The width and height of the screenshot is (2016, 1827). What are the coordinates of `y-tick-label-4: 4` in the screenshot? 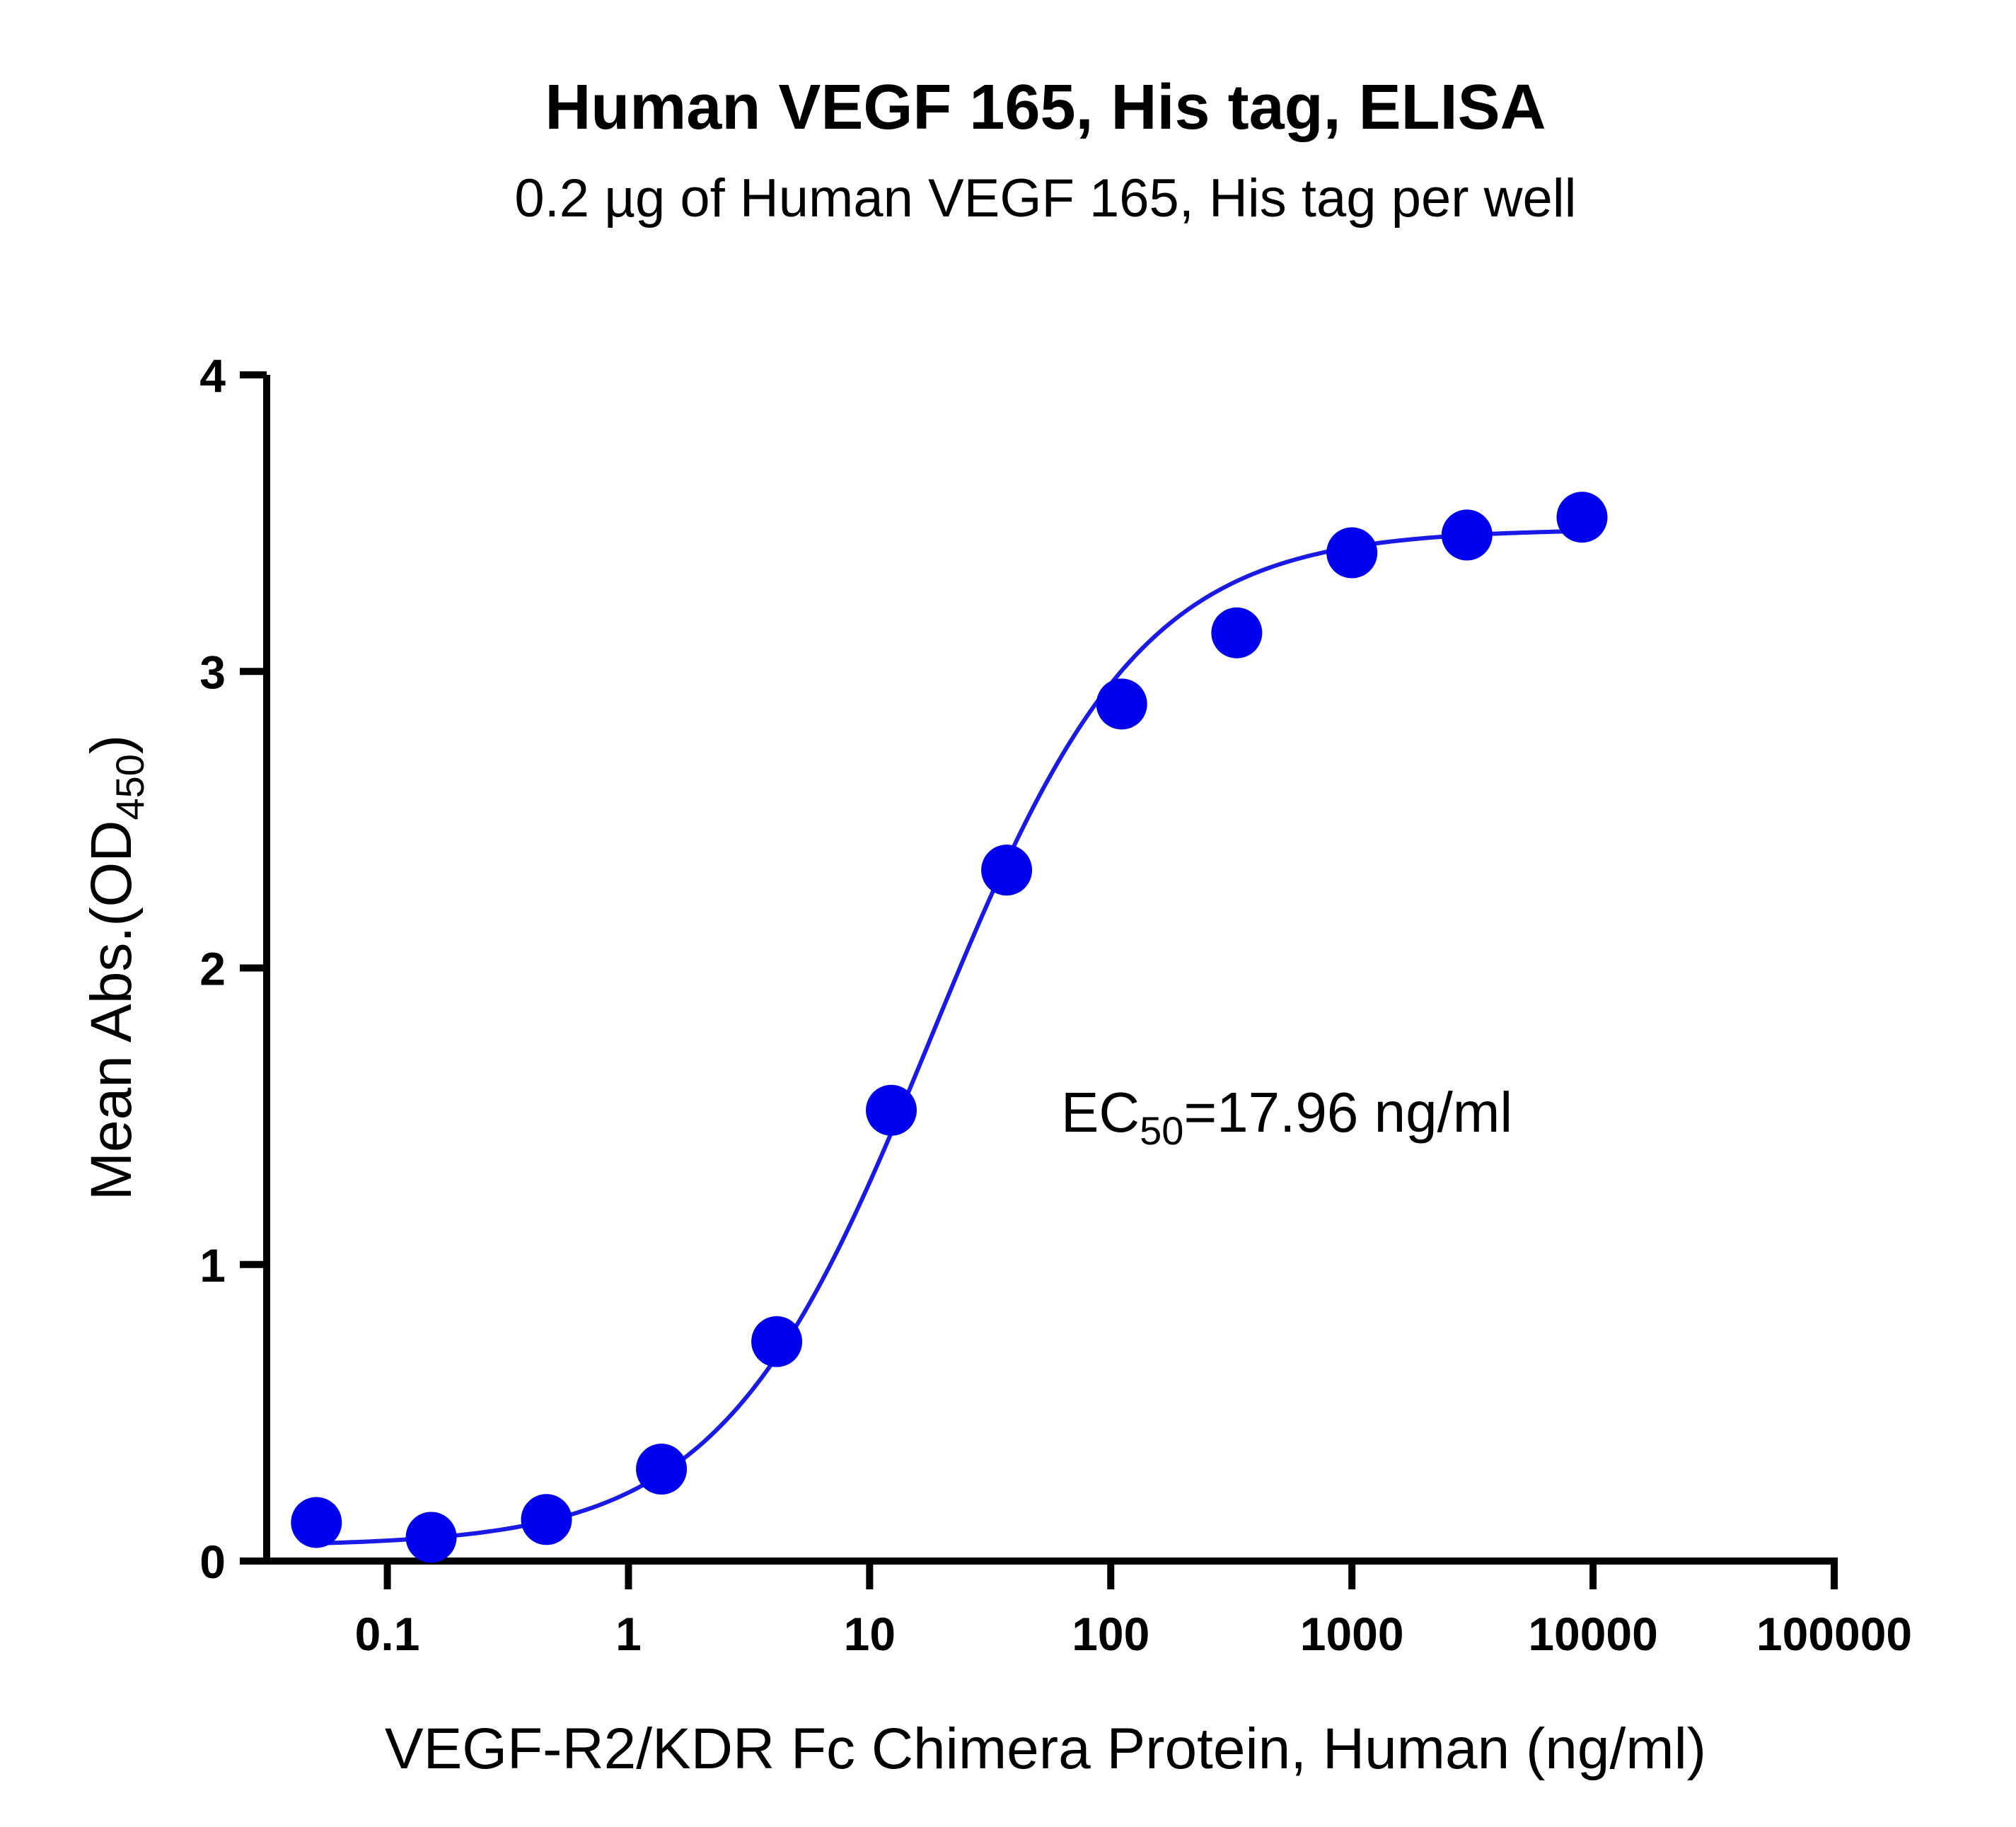 It's located at (212, 375).